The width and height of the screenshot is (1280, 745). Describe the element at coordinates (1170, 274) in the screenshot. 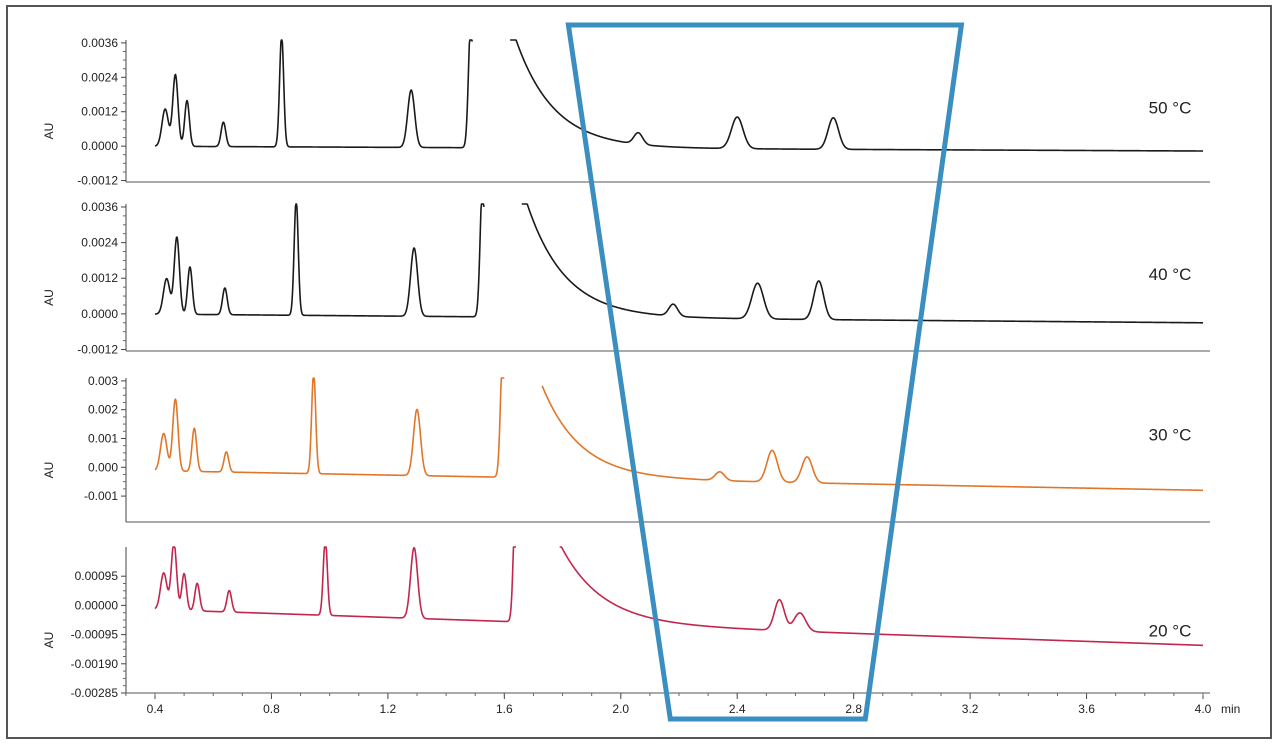

I see `panel-1-temperature-label: 40 °C` at that location.